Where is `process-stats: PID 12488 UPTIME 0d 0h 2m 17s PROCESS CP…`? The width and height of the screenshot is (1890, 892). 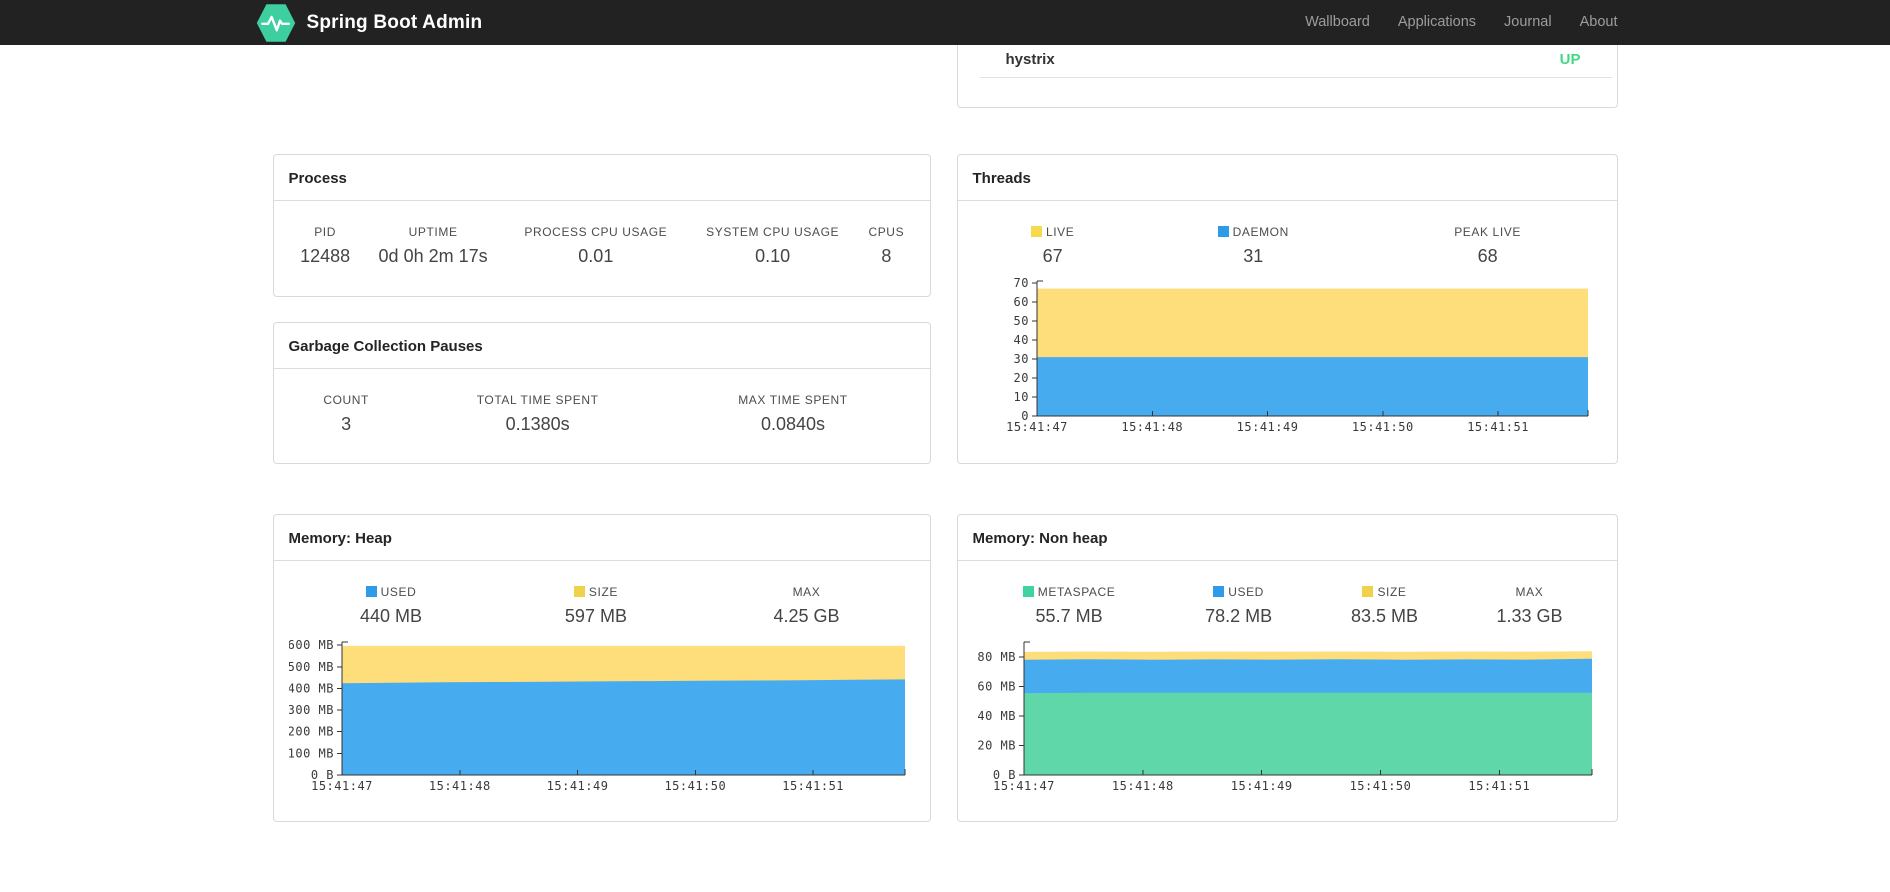
process-stats: PID 12488 UPTIME 0d 0h 2m 17s PROCESS CP… is located at coordinates (602, 246).